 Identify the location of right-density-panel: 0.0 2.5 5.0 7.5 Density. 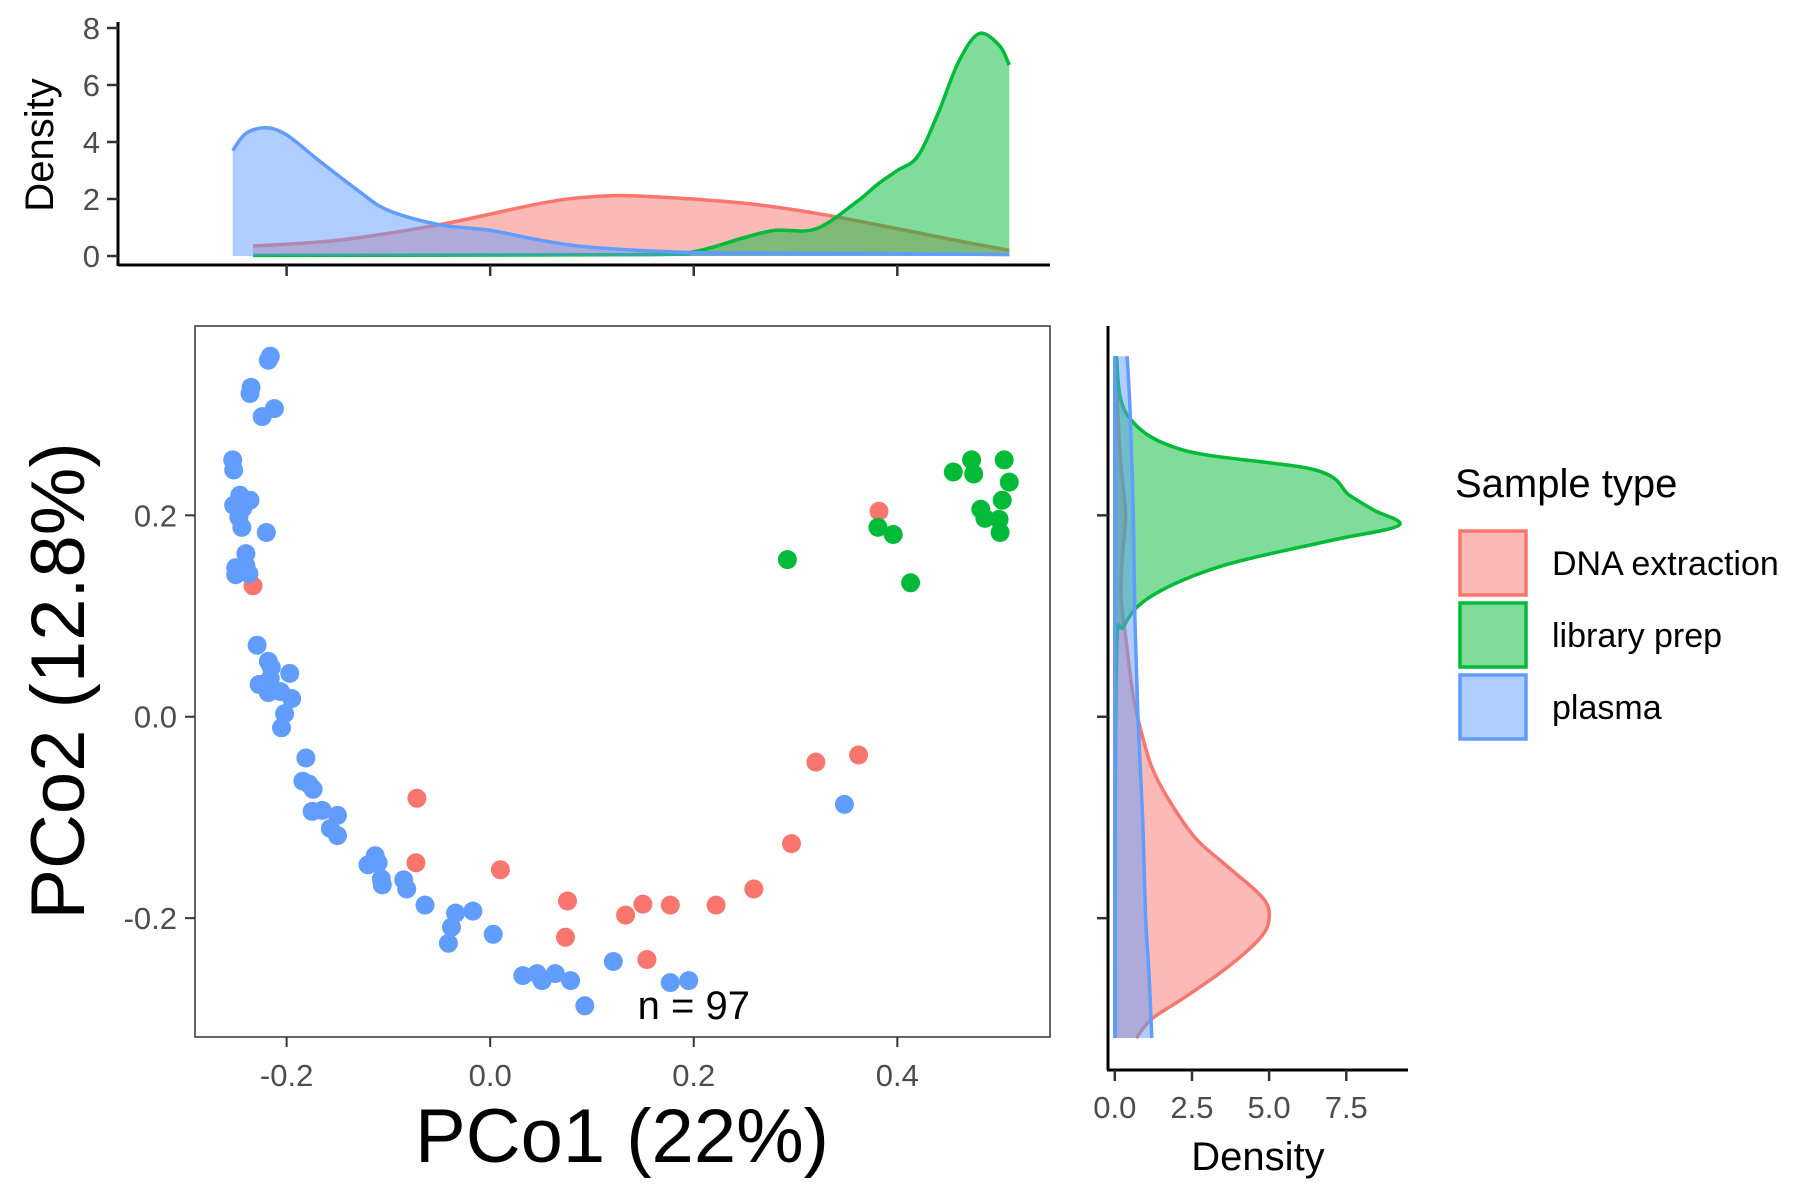
(1250, 752).